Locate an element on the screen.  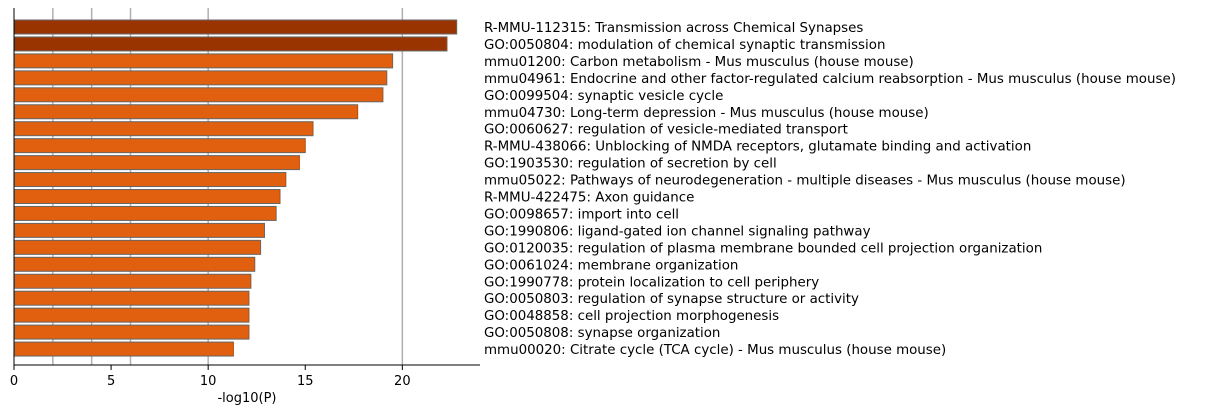
category-label: GO:0099504: synaptic vesicle cycle is located at coordinates (603, 96).